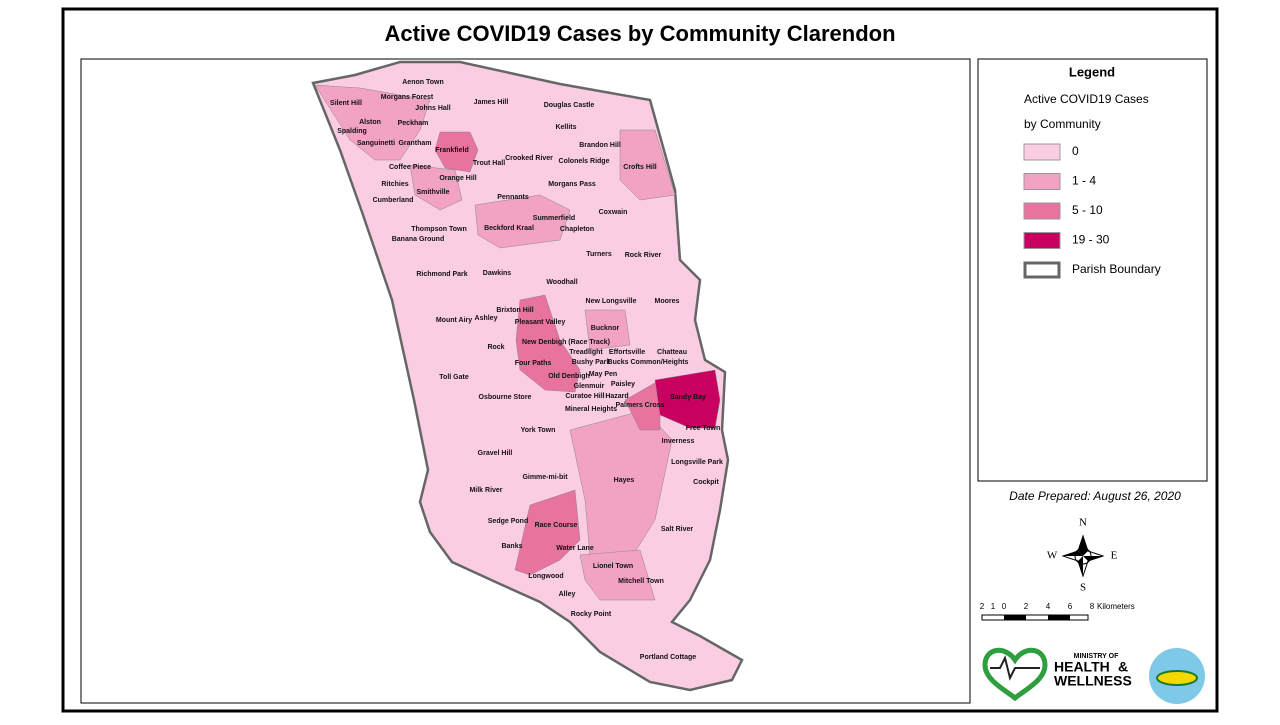 The width and height of the screenshot is (1280, 725). I want to click on community-label: Ashley, so click(486, 318).